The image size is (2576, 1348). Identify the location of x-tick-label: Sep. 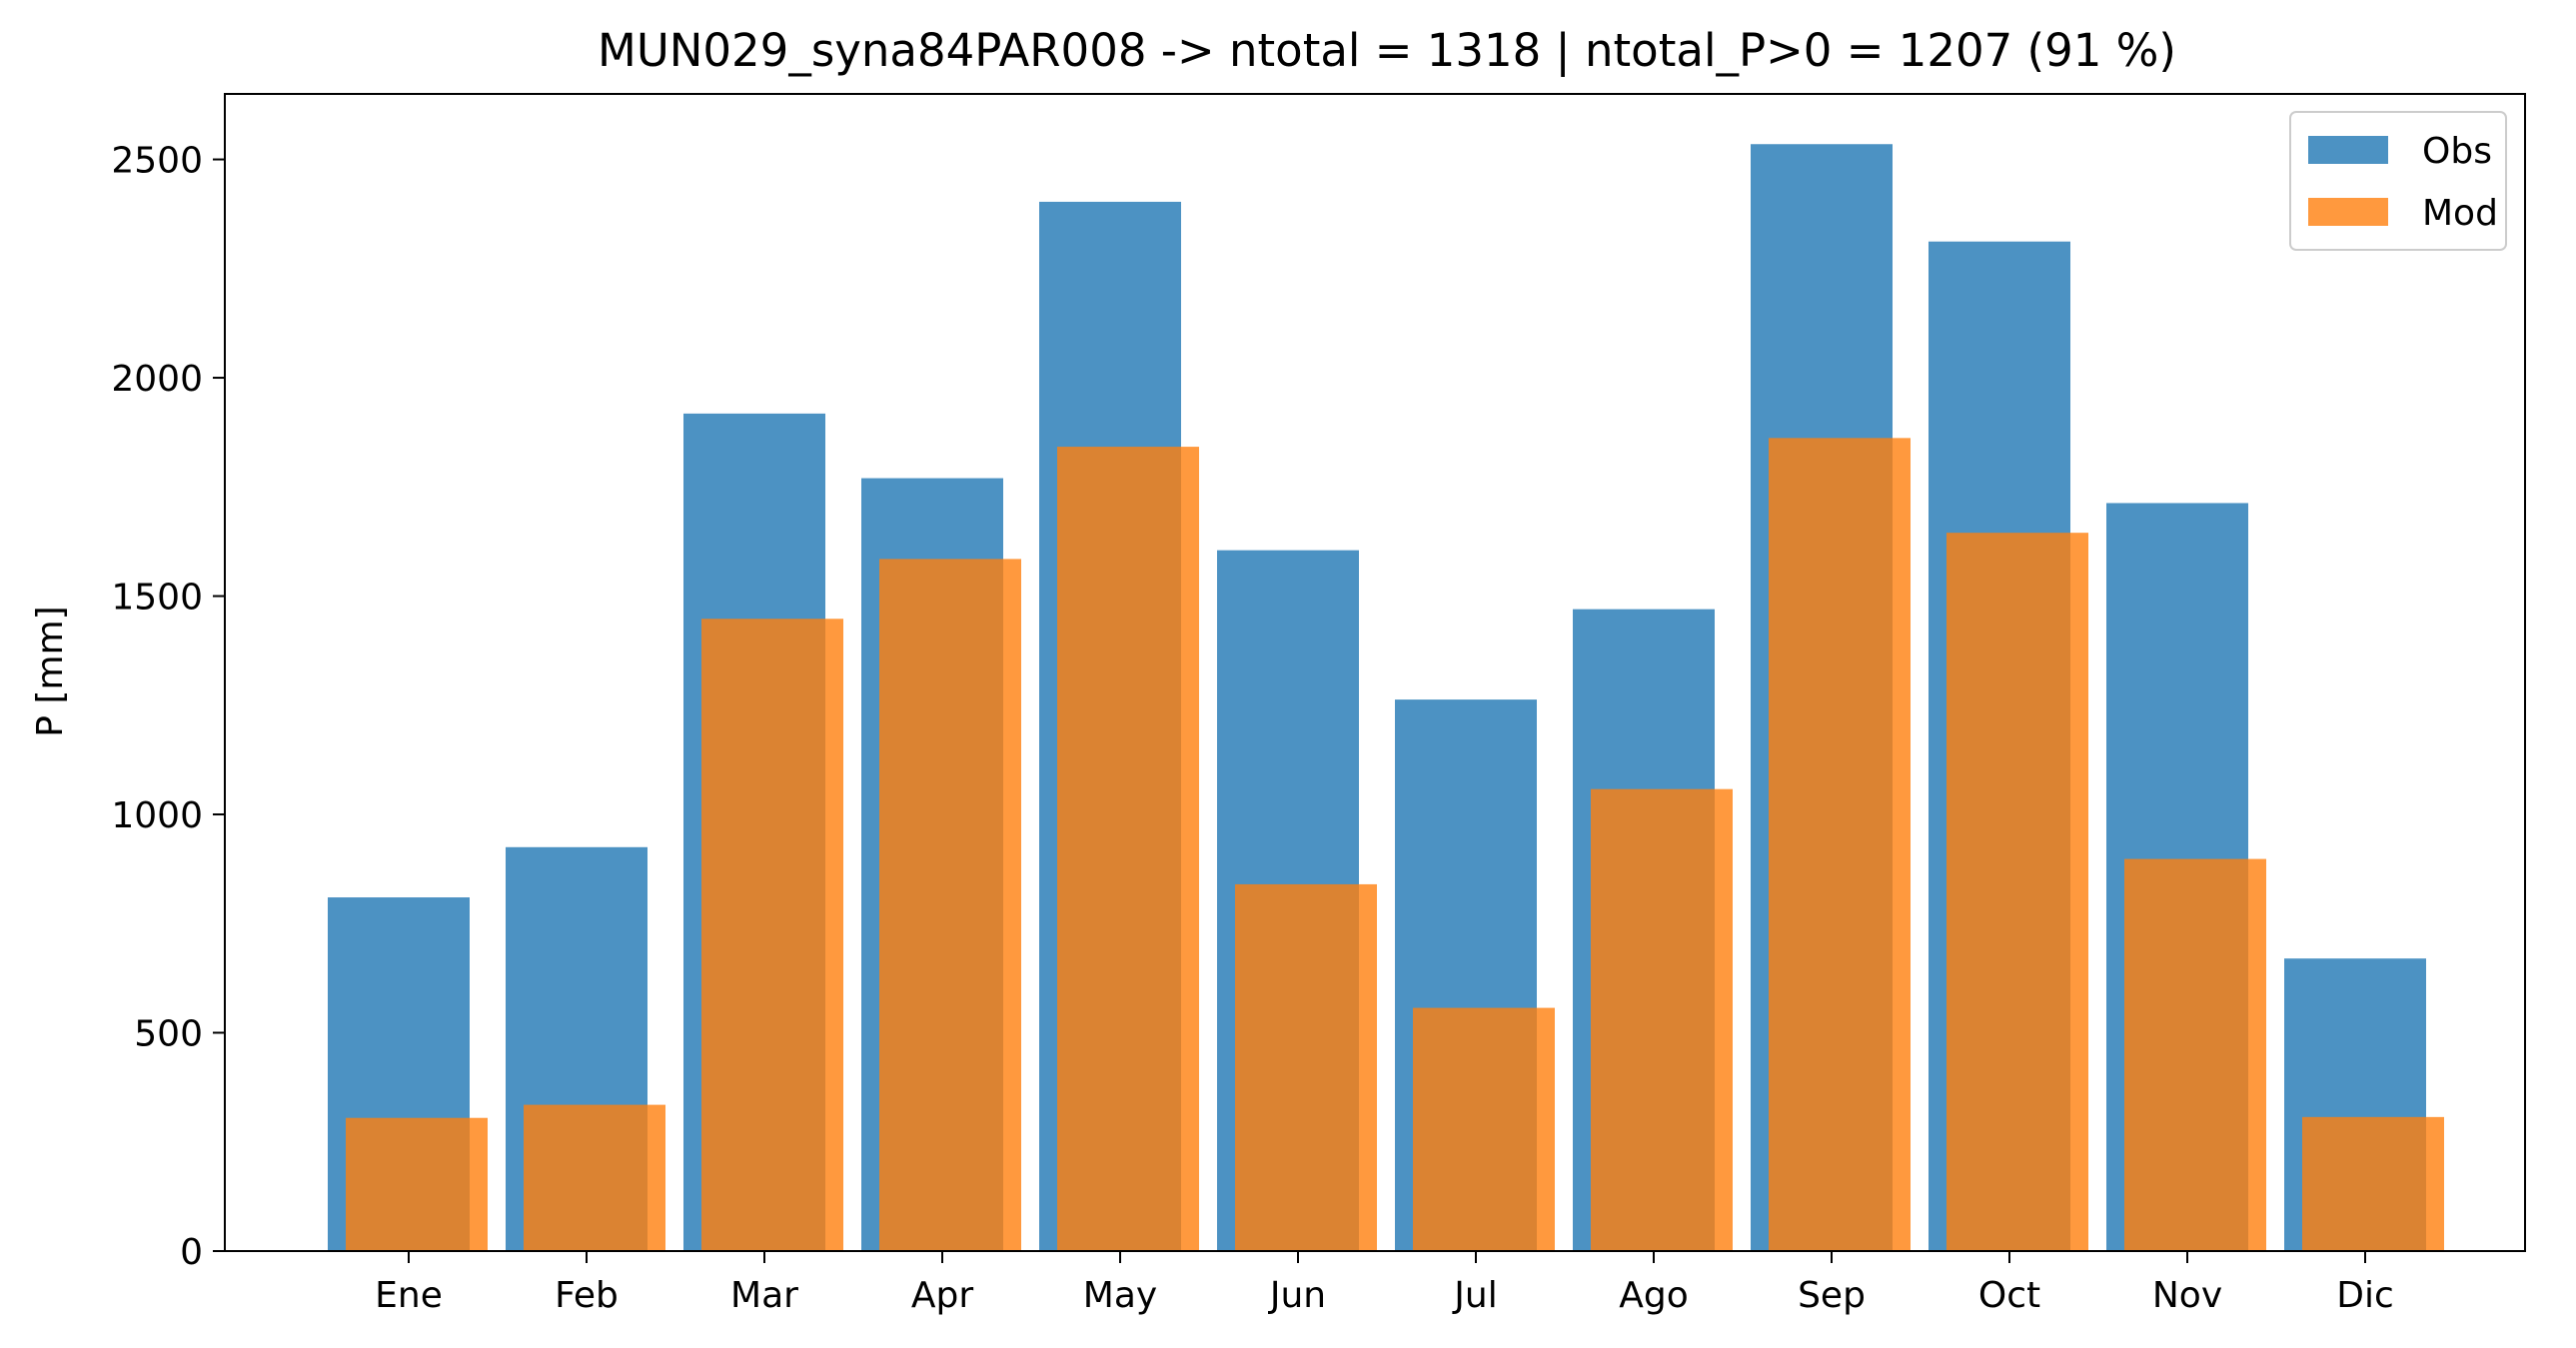
(1832, 1295).